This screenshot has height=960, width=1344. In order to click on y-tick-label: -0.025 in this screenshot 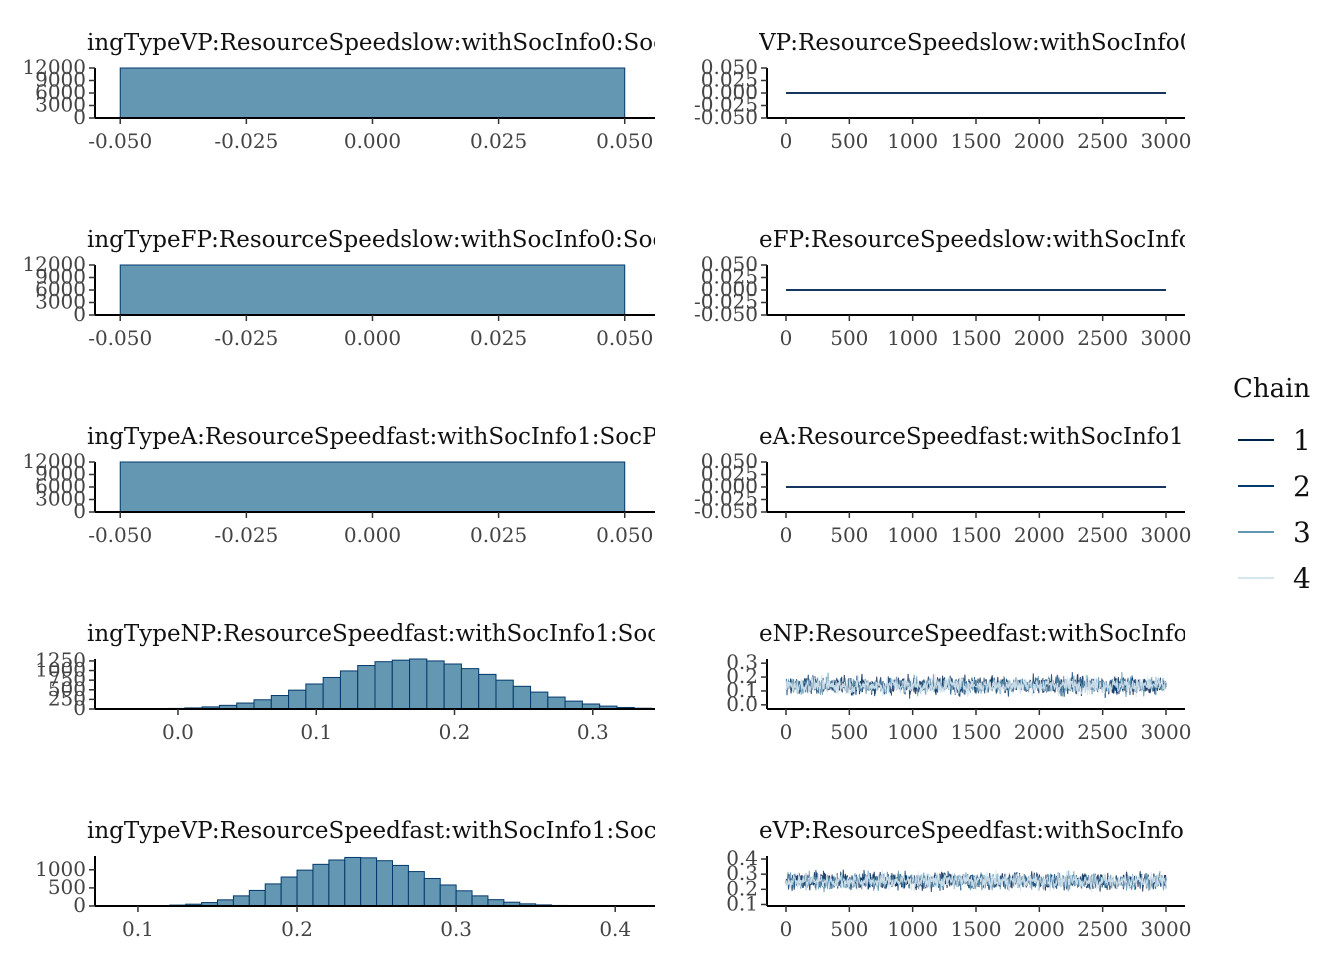, I will do `click(726, 302)`.